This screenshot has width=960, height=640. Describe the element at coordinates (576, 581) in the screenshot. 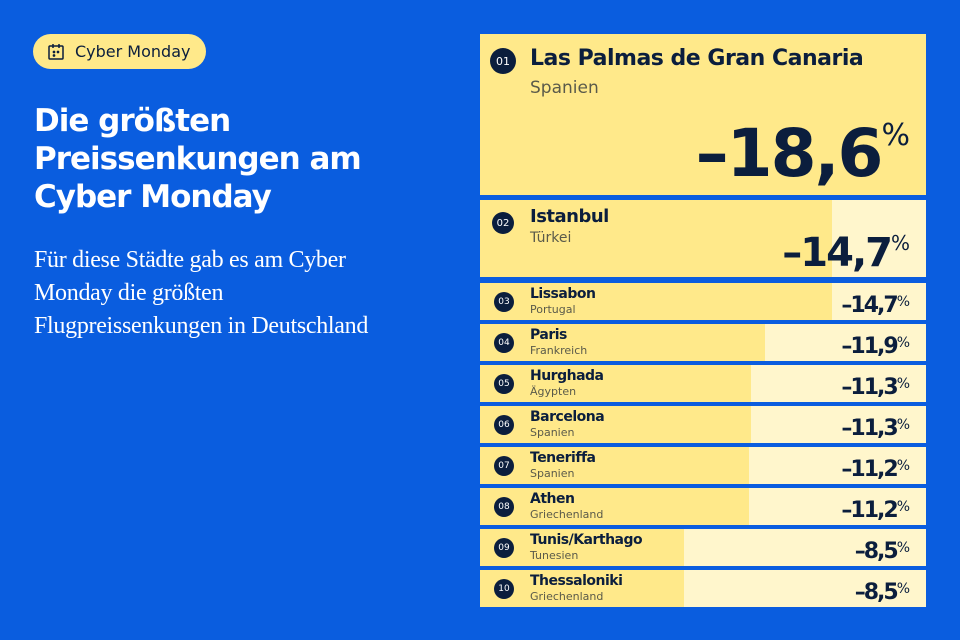

I see `city-name: Thessaloniki` at that location.